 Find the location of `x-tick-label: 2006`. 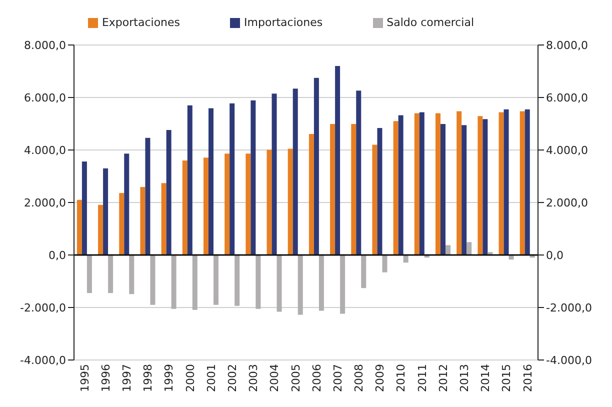

x-tick-label: 2006 is located at coordinates (317, 378).